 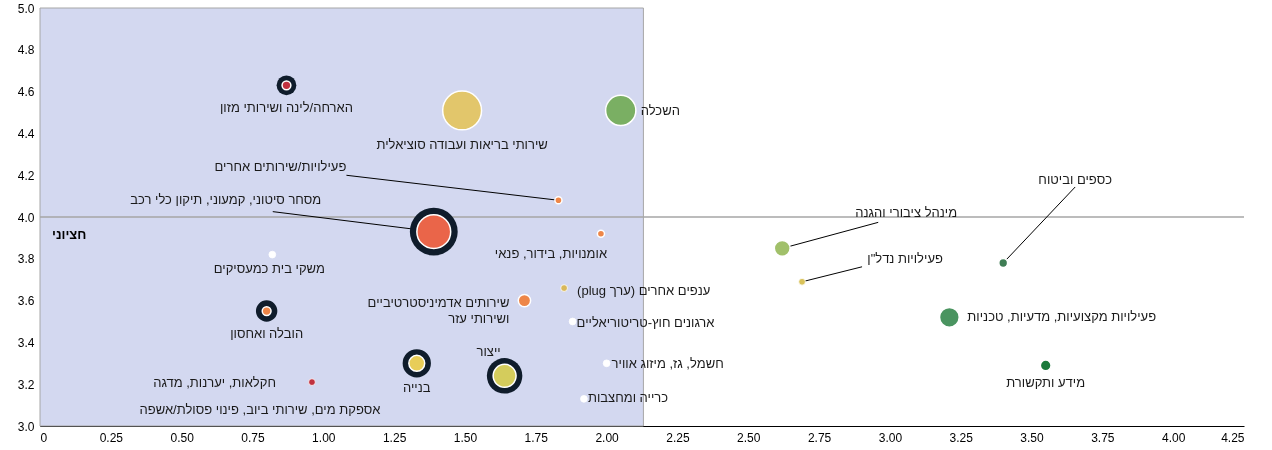 What do you see at coordinates (660, 111) in the screenshot?
I see `annotation: השכלה` at bounding box center [660, 111].